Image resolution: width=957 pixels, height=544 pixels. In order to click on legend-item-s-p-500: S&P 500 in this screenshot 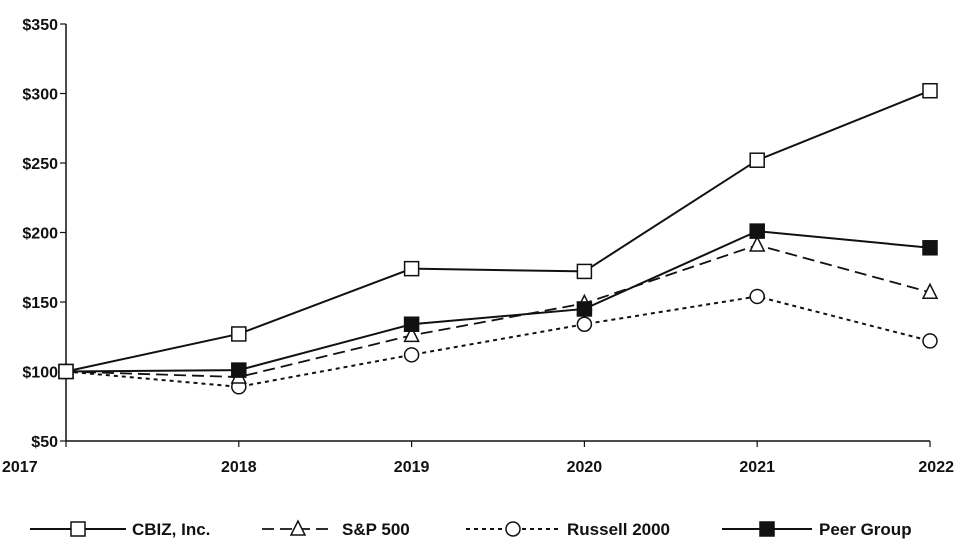, I will do `click(336, 529)`.